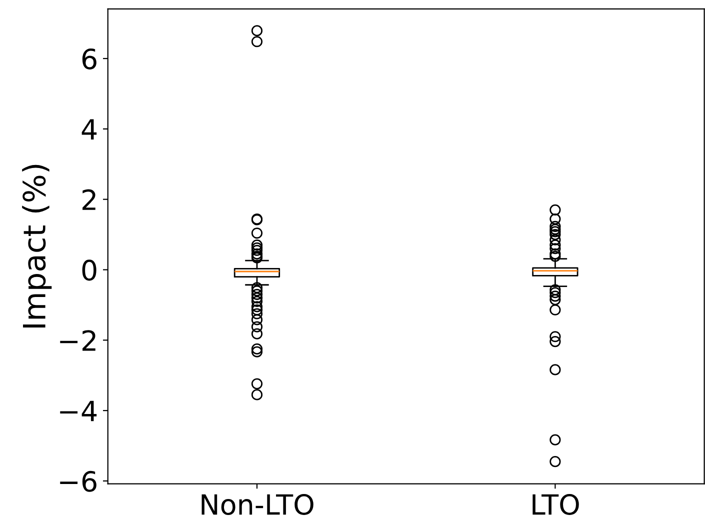 This screenshot has width=705, height=523. Describe the element at coordinates (89, 59) in the screenshot. I see `y-tick-label: 6` at that location.